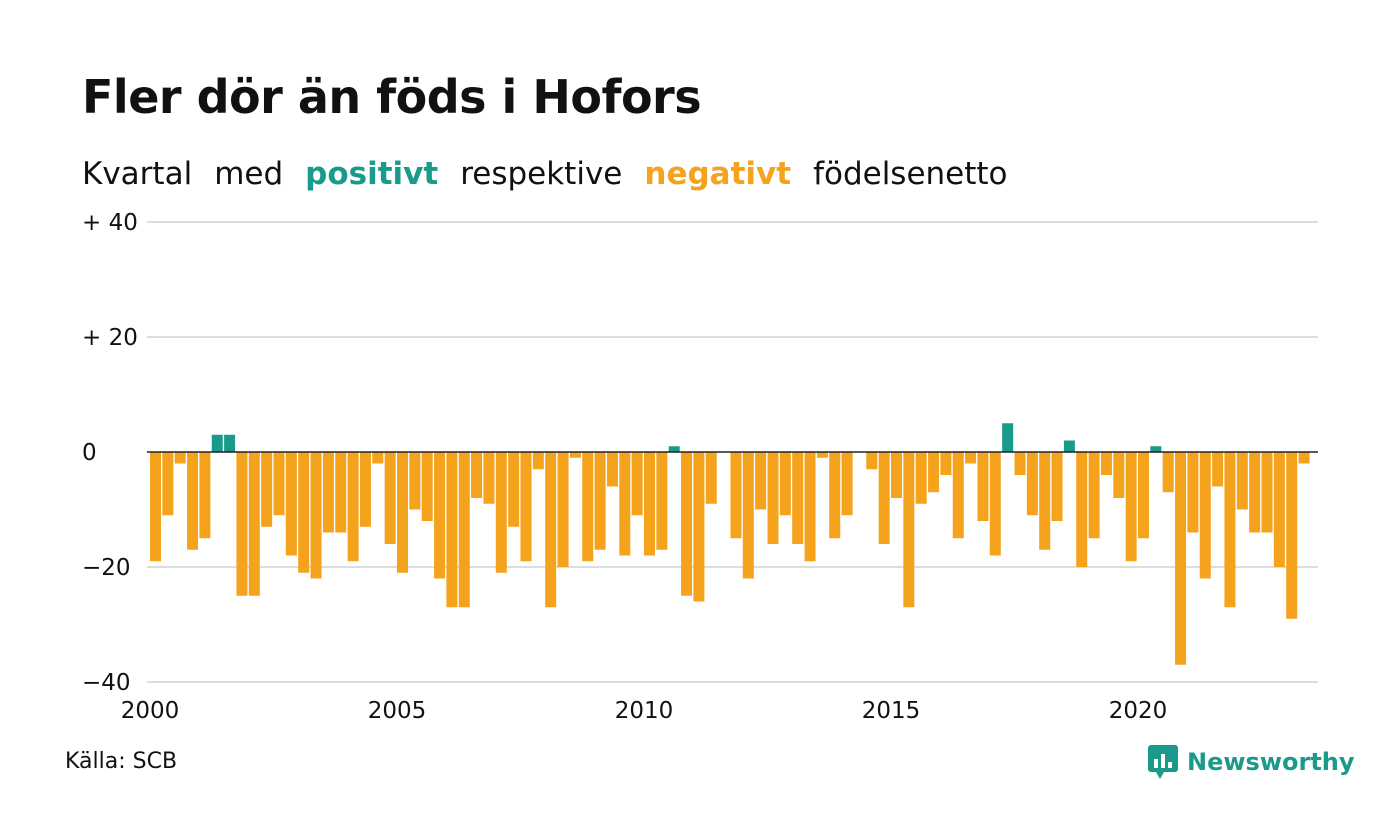 The height and width of the screenshot is (840, 1400). I want to click on subtitle-word: Kvartal, so click(137, 174).